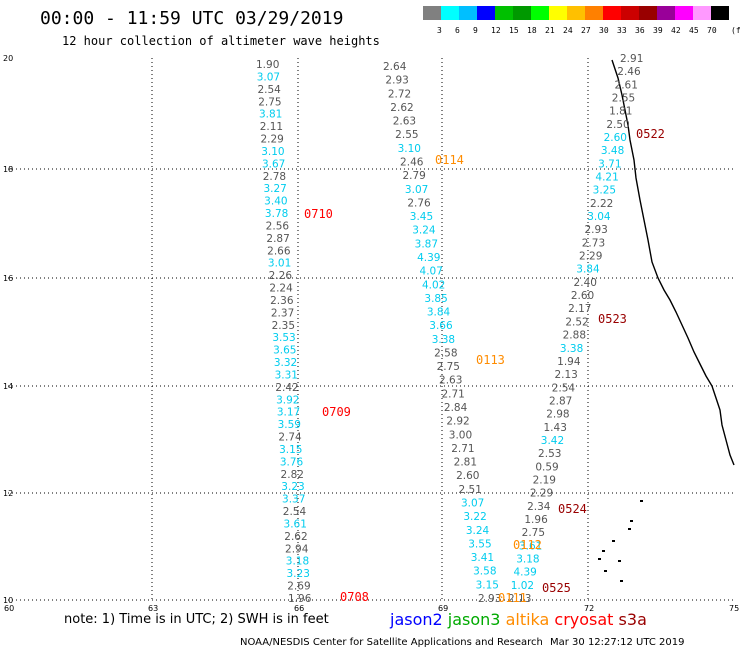  I want to click on wave-height-label: 3.23, so click(292, 487).